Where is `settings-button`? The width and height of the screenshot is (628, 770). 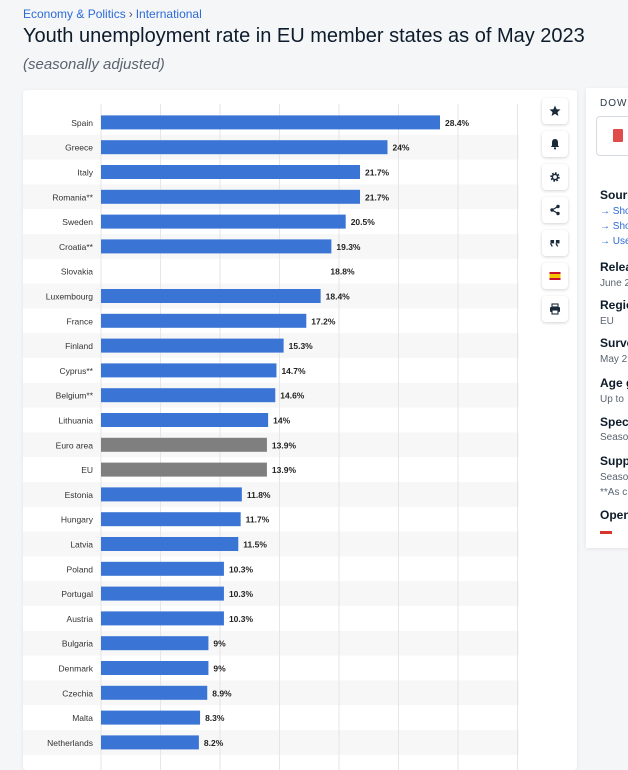
settings-button is located at coordinates (555, 177).